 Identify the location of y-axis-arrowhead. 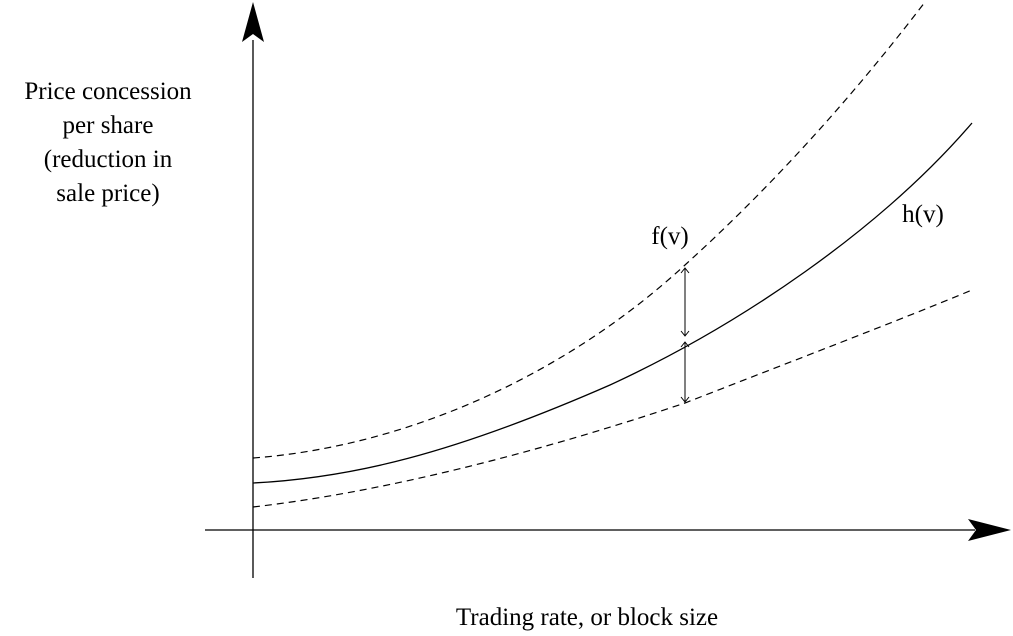
(253, 22).